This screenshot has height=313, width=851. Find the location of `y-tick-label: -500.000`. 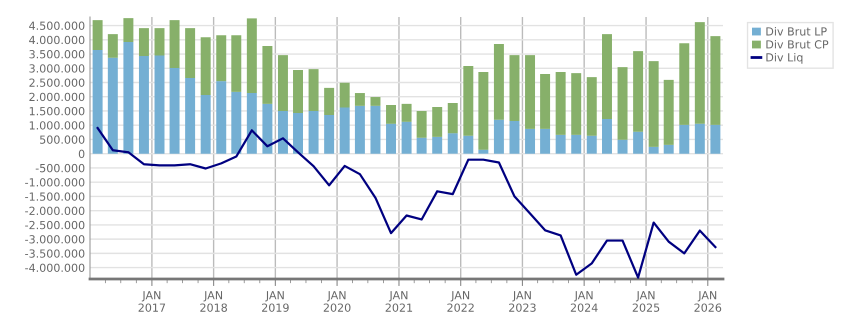

y-tick-label: -500.000 is located at coordinates (60, 168).